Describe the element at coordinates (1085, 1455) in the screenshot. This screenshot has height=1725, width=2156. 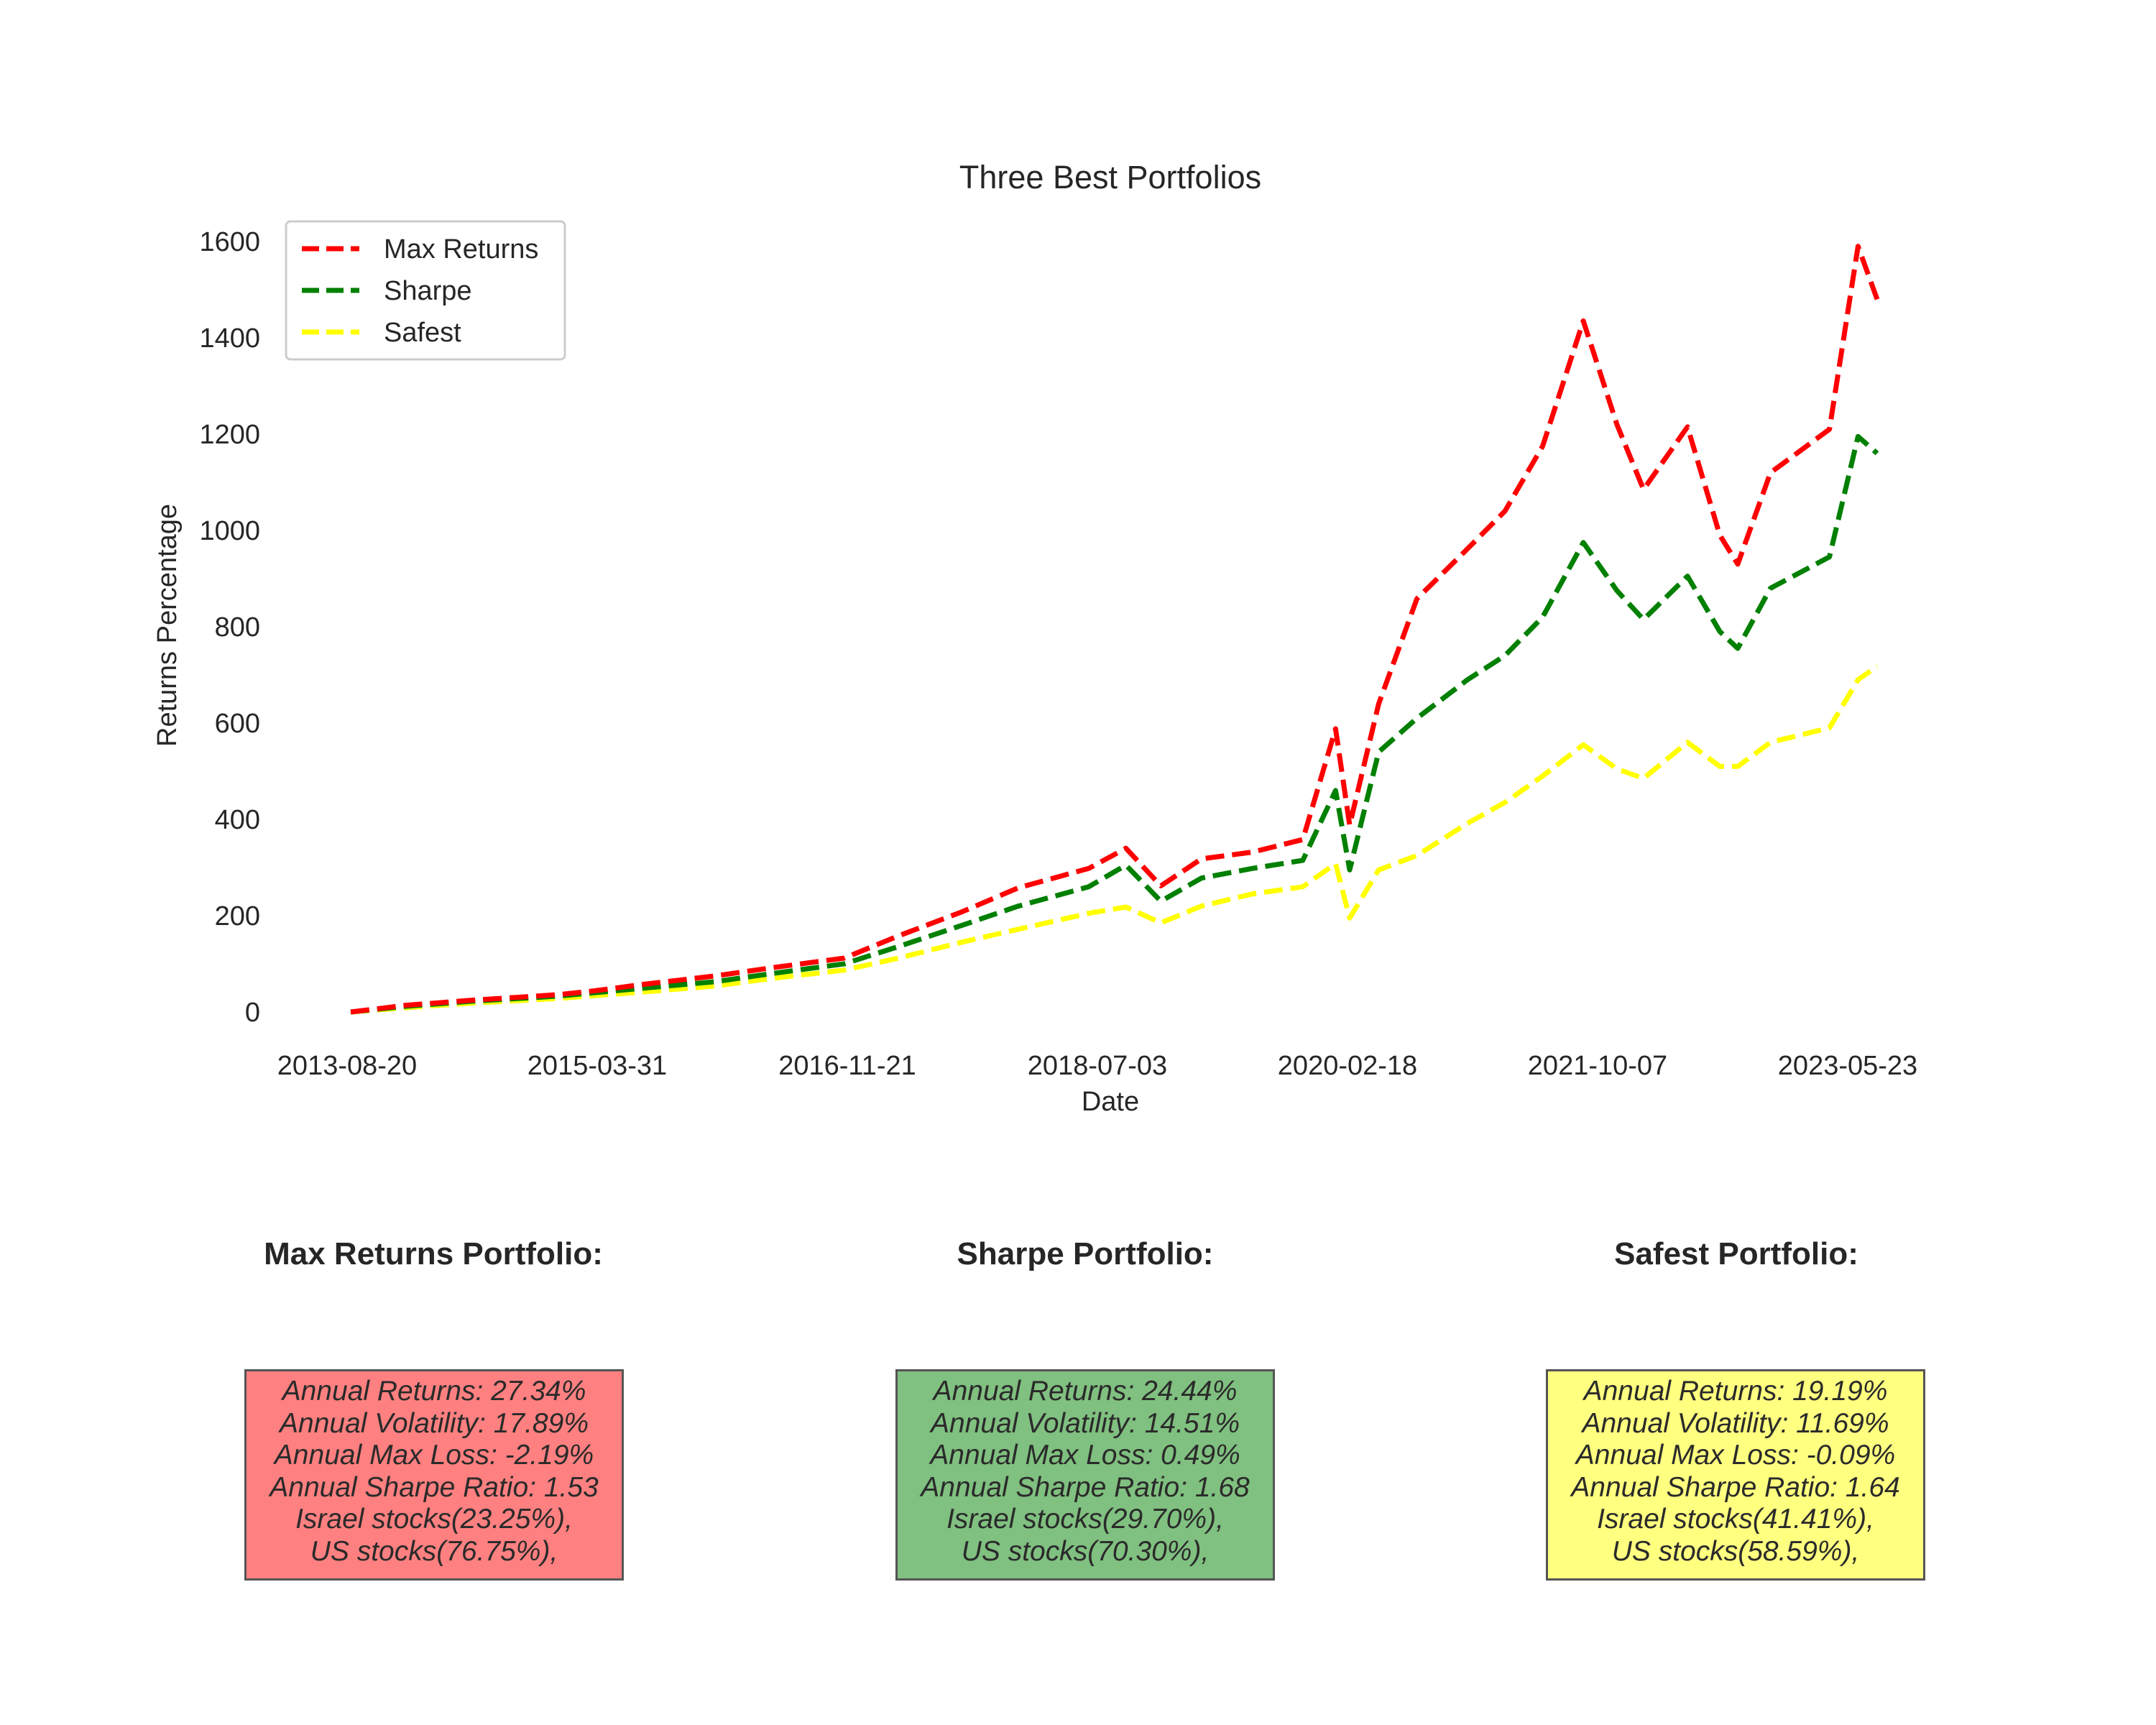
I see `sharpe-annual-max-loss: Annual Max Loss: 0.49%` at that location.